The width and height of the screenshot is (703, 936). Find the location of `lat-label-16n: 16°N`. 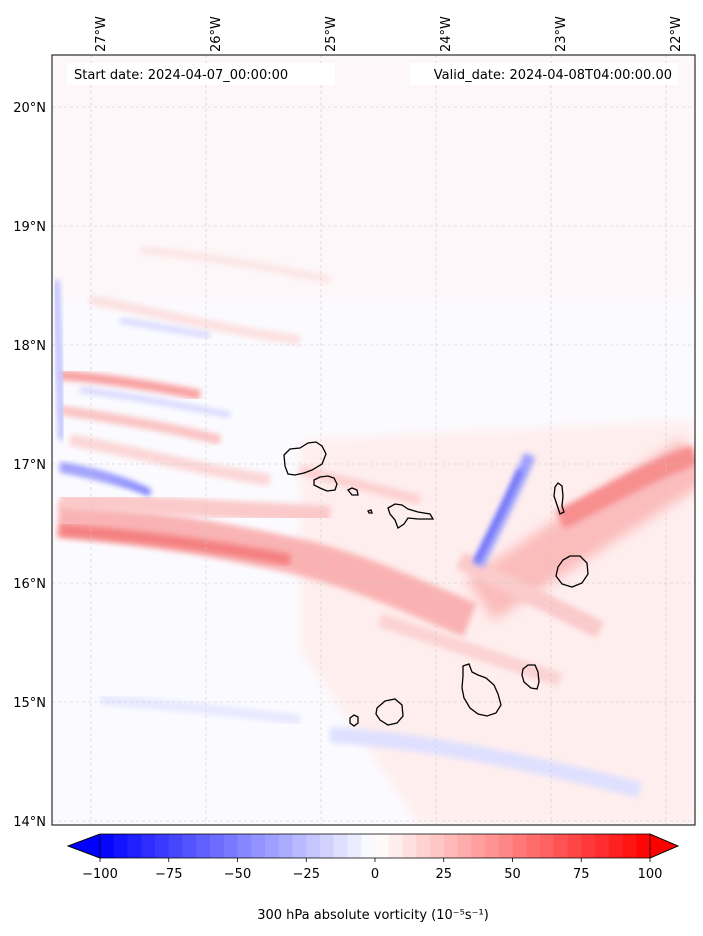

lat-label-16n: 16°N is located at coordinates (29, 584).